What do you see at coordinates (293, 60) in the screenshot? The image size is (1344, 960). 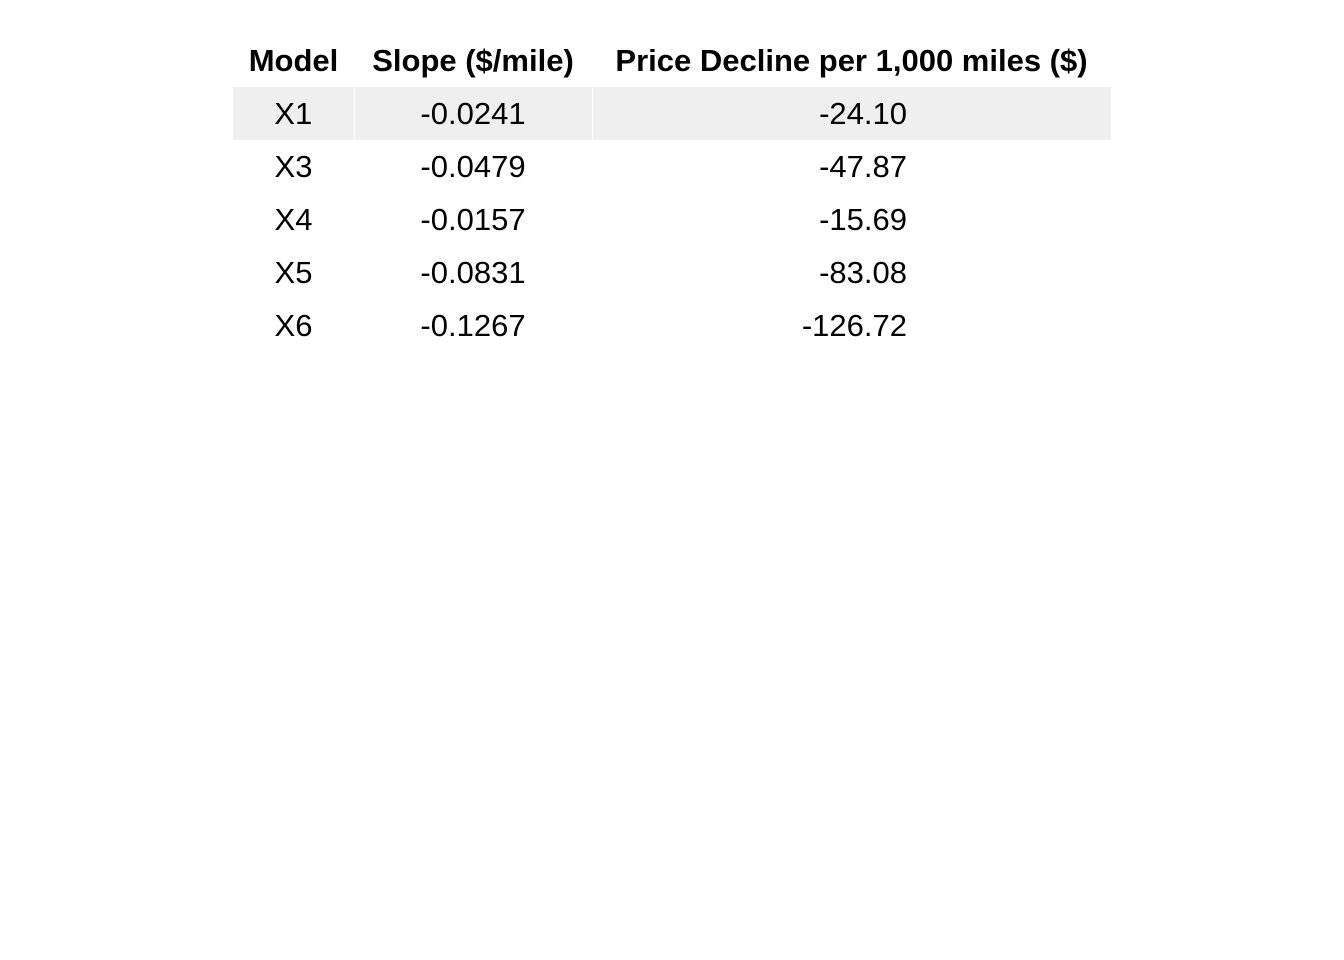 I see `header-model: Model` at bounding box center [293, 60].